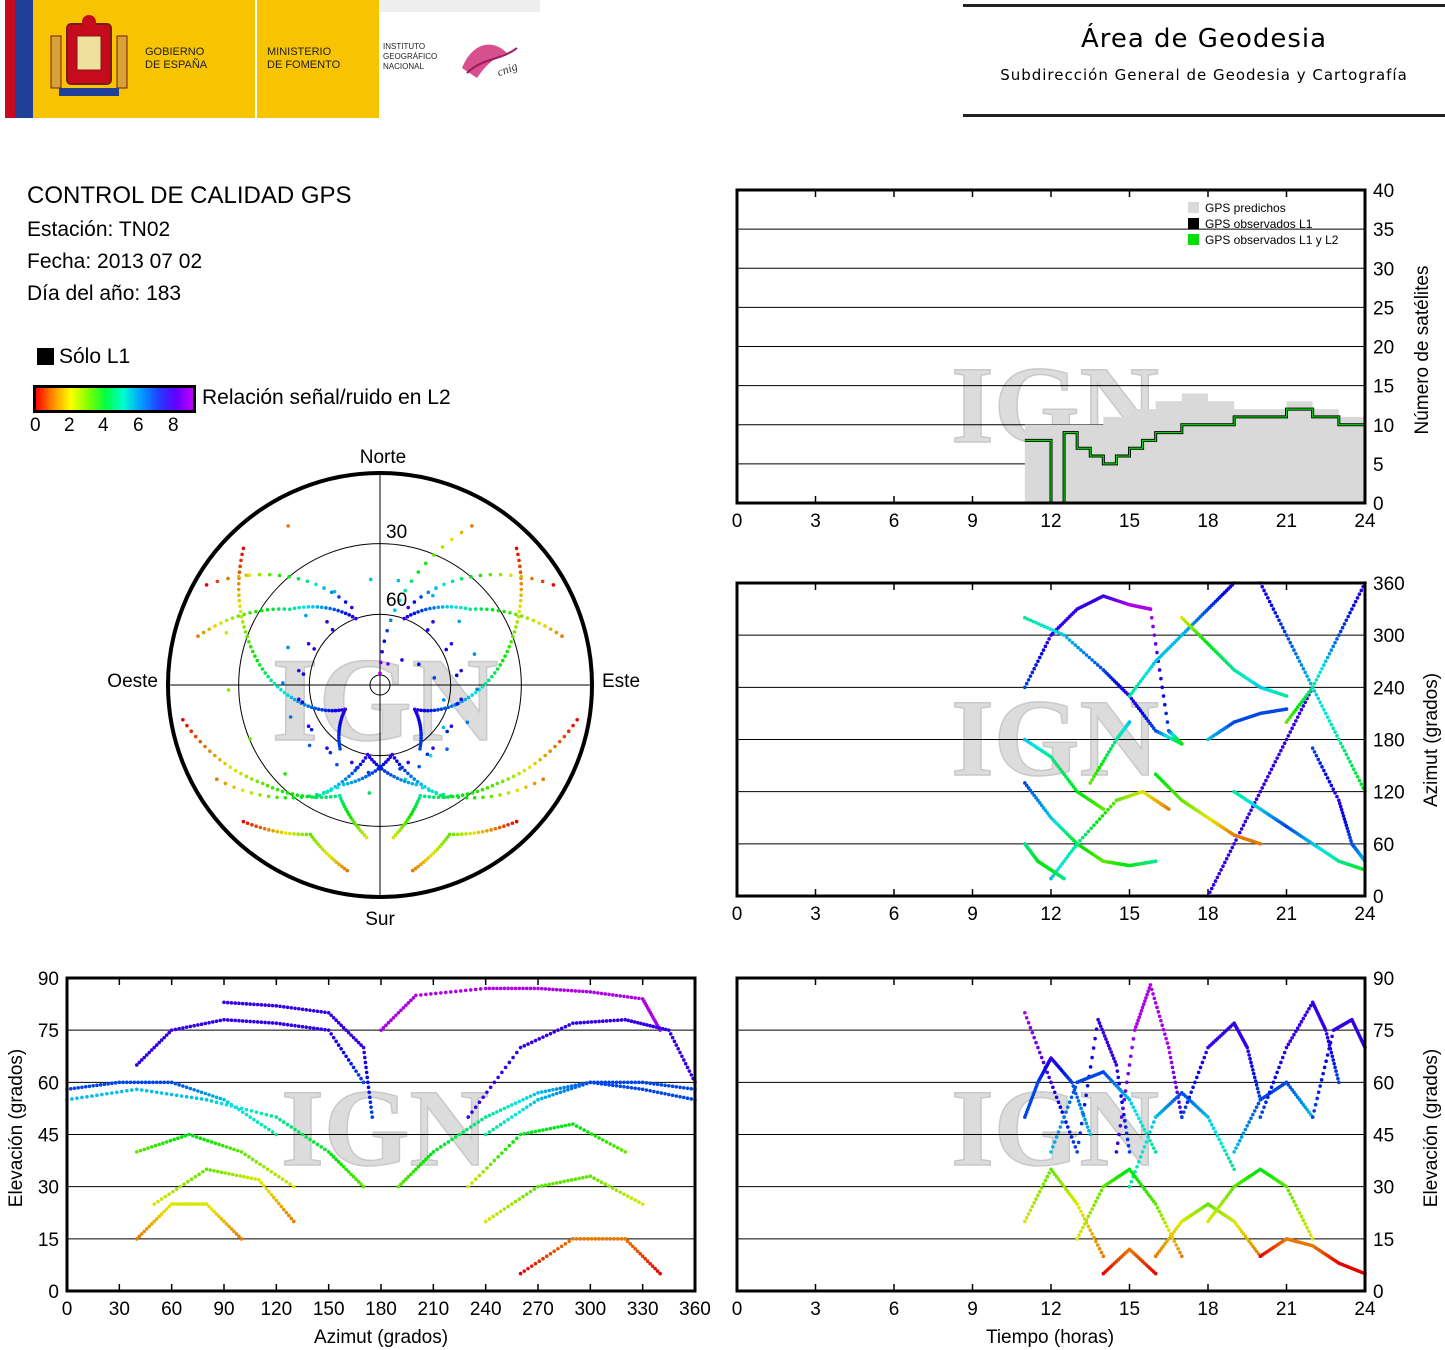 The image size is (1445, 1350). What do you see at coordinates (385, 1128) in the screenshot?
I see `watermark-text: IGN` at bounding box center [385, 1128].